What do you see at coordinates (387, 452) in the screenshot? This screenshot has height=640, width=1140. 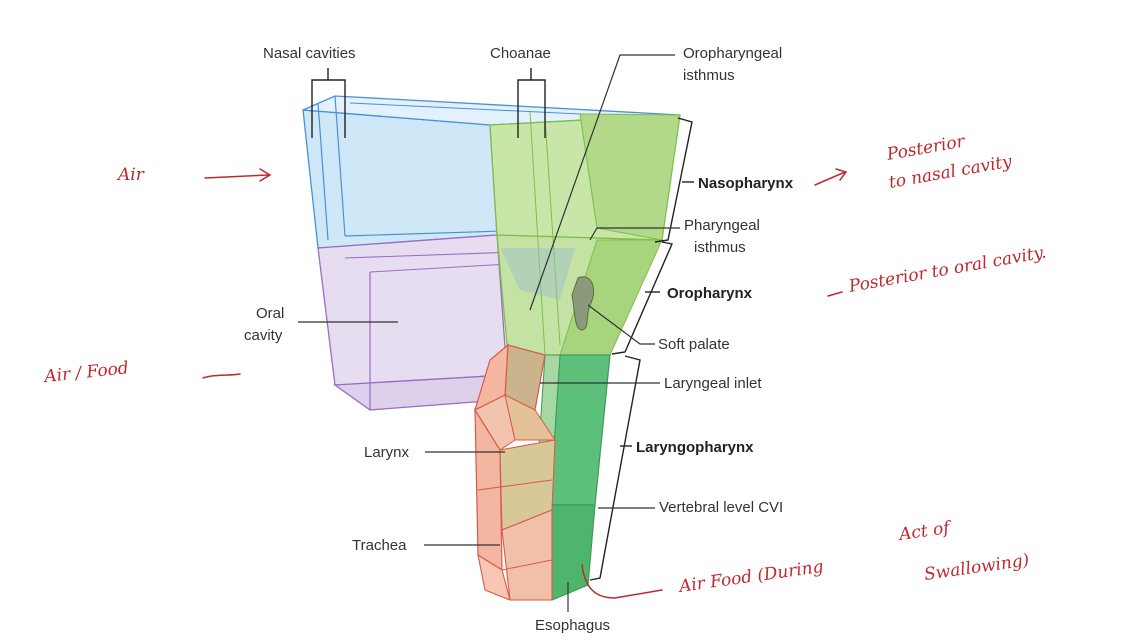 I see `label-larynx: Larynx` at bounding box center [387, 452].